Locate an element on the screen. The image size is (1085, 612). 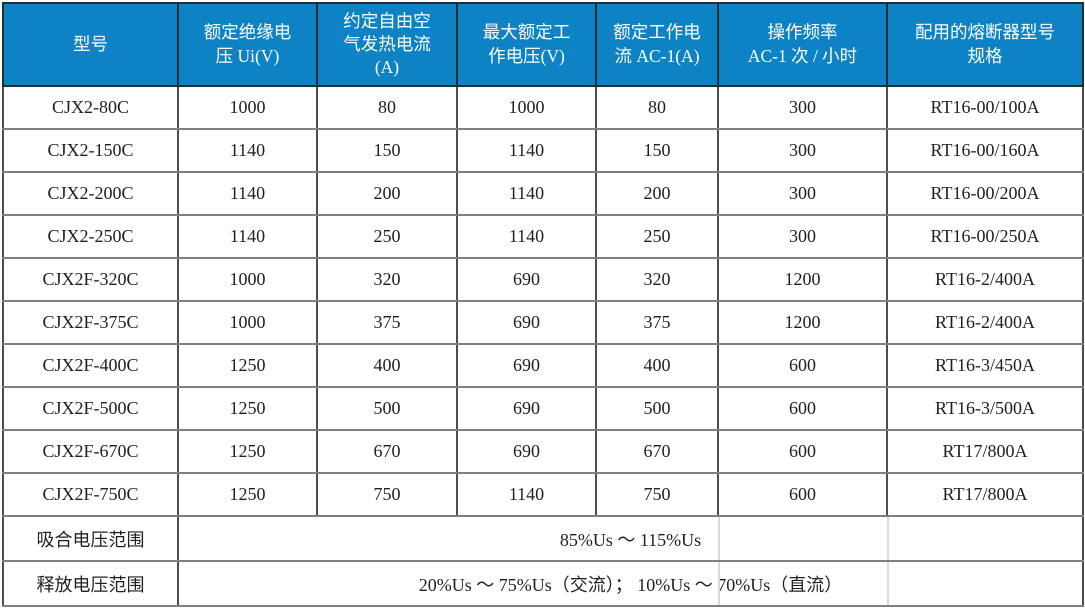
cell-working-current: 670 is located at coordinates (657, 451).